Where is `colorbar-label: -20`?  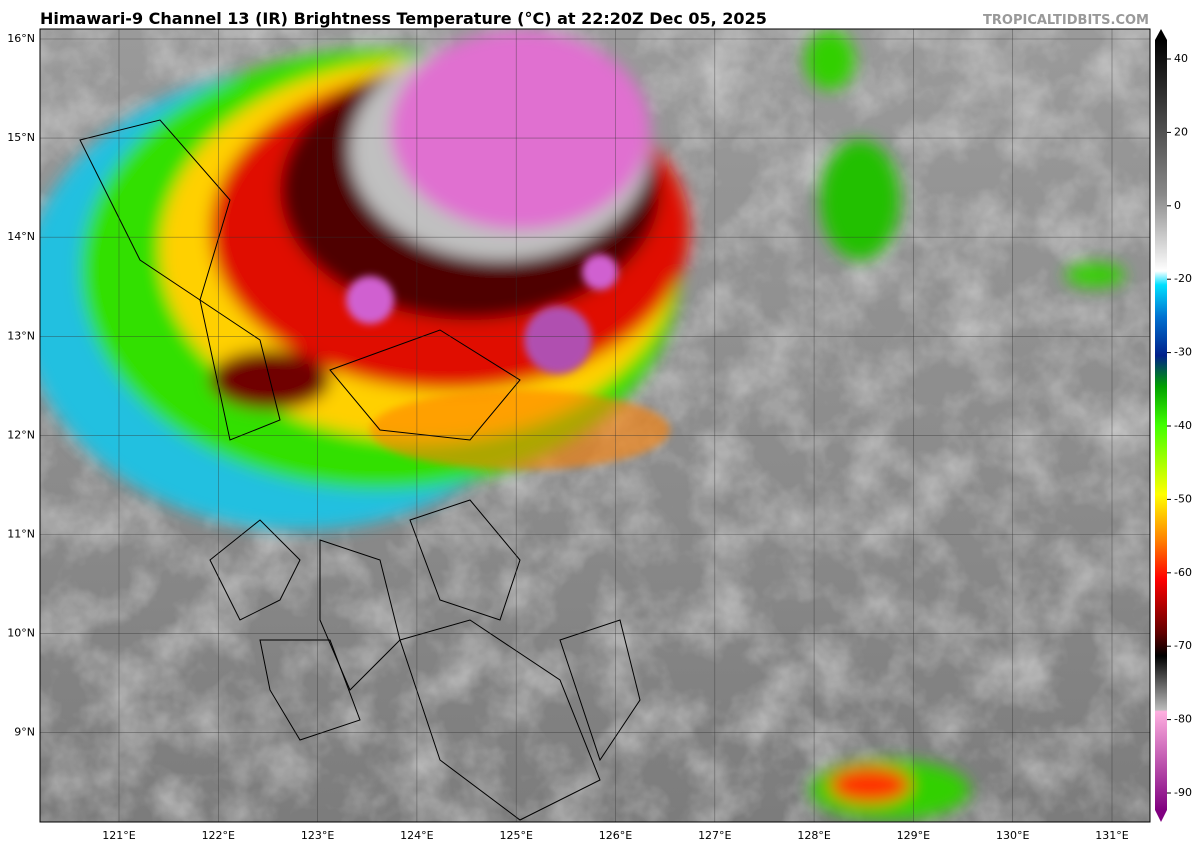
colorbar-label: -20 is located at coordinates (1183, 278).